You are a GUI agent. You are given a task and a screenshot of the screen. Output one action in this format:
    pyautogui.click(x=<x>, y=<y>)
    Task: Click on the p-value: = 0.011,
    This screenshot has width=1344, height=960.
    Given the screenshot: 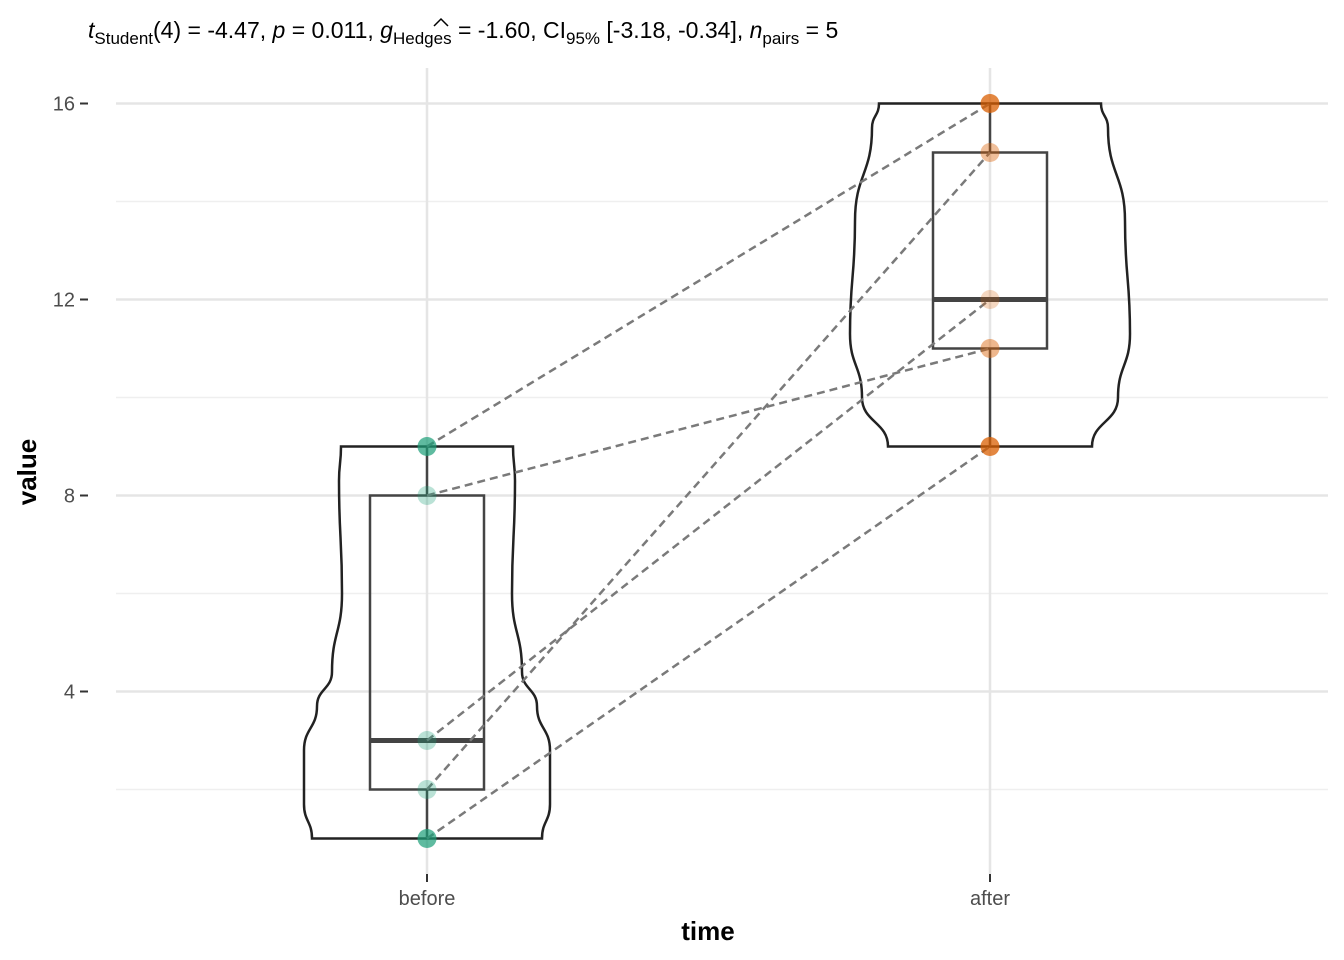 What is the action you would take?
    pyautogui.click(x=332, y=30)
    